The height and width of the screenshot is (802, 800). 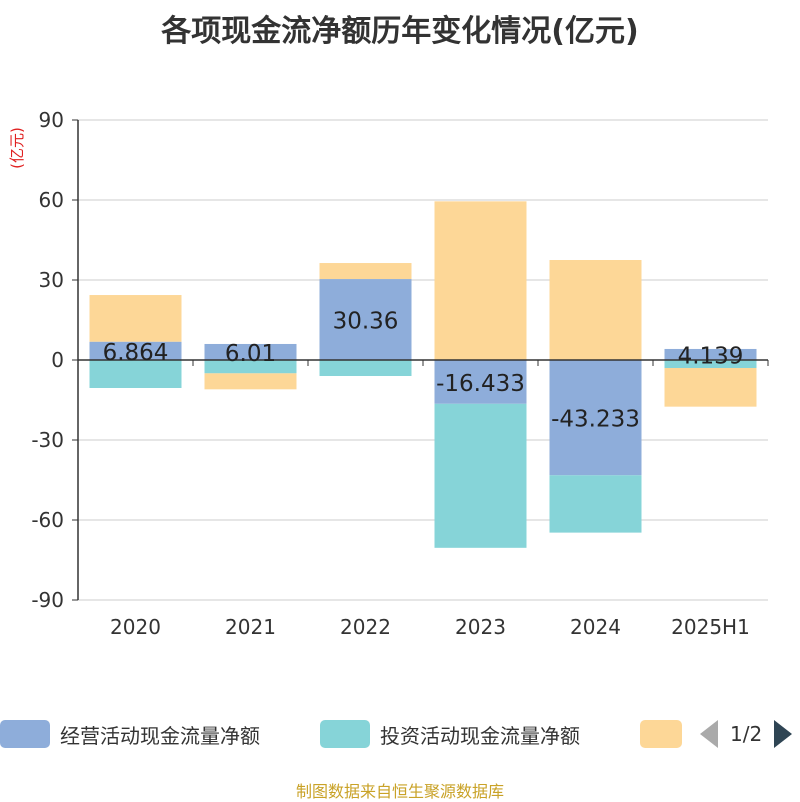 What do you see at coordinates (480, 627) in the screenshot?
I see `x-tick-label: 2023` at bounding box center [480, 627].